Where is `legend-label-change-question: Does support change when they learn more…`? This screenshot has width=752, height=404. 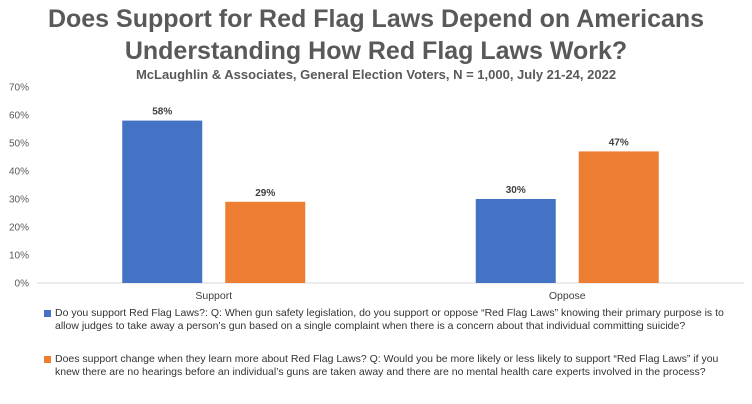 legend-label-change-question: Does support change when they learn more… is located at coordinates (387, 365).